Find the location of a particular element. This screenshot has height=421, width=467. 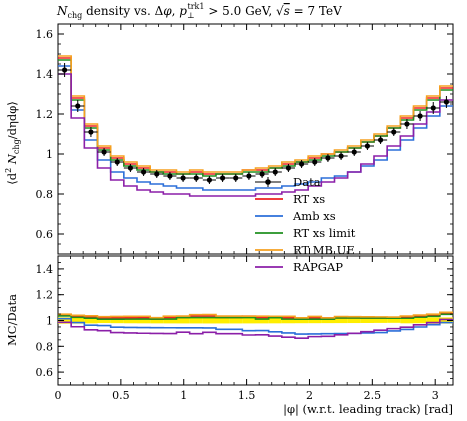

x-tick-label: 0.5 is located at coordinates (121, 395).